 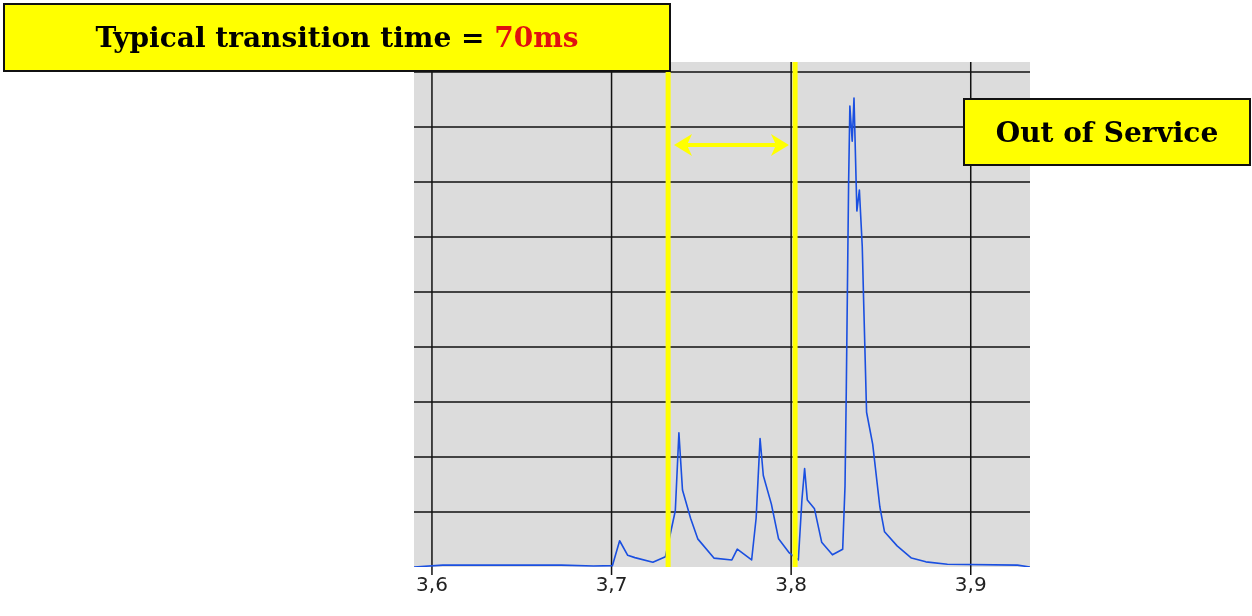 What do you see at coordinates (970, 584) in the screenshot?
I see `x-tick-label: 3,9` at bounding box center [970, 584].